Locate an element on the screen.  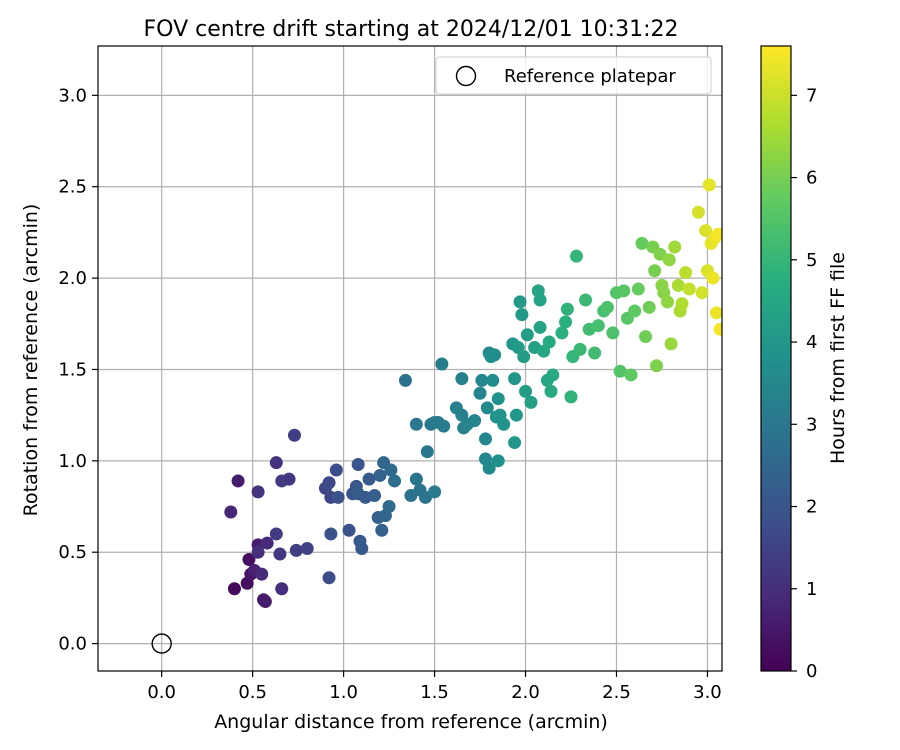
x-tick-label: 1.5 is located at coordinates (434, 692).